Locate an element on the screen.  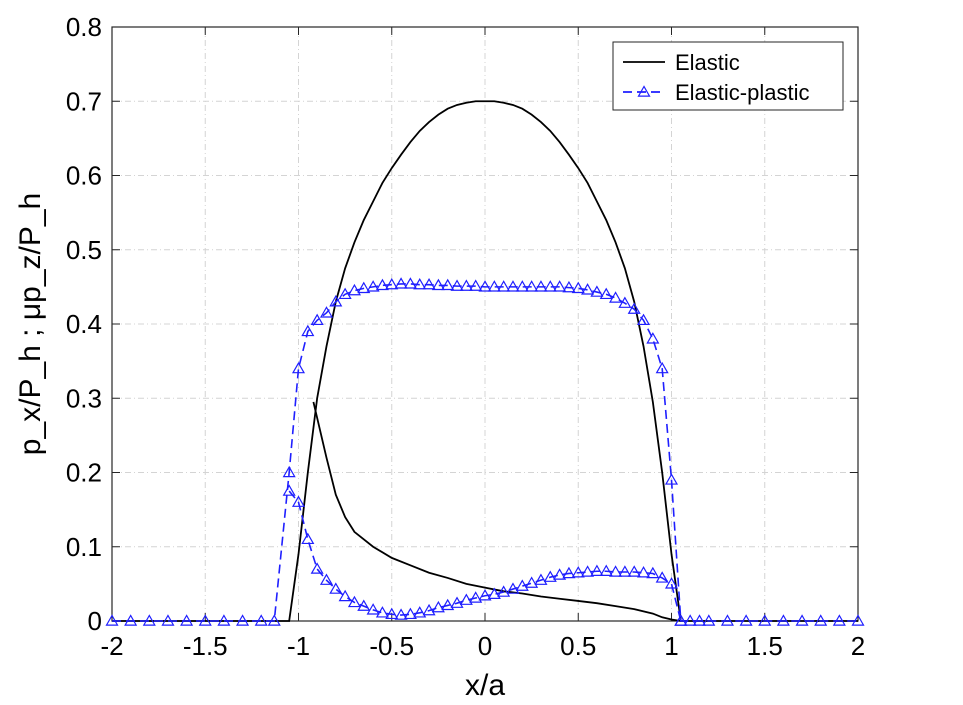
y-tick-label: 0.6 is located at coordinates (84, 176).